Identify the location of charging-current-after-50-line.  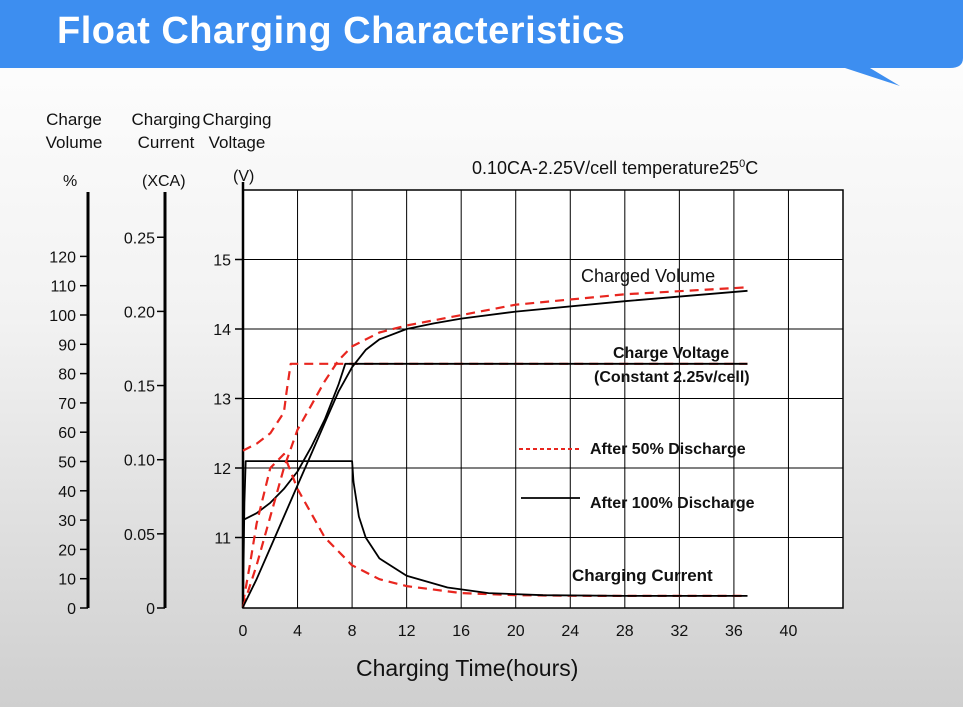
(494, 528).